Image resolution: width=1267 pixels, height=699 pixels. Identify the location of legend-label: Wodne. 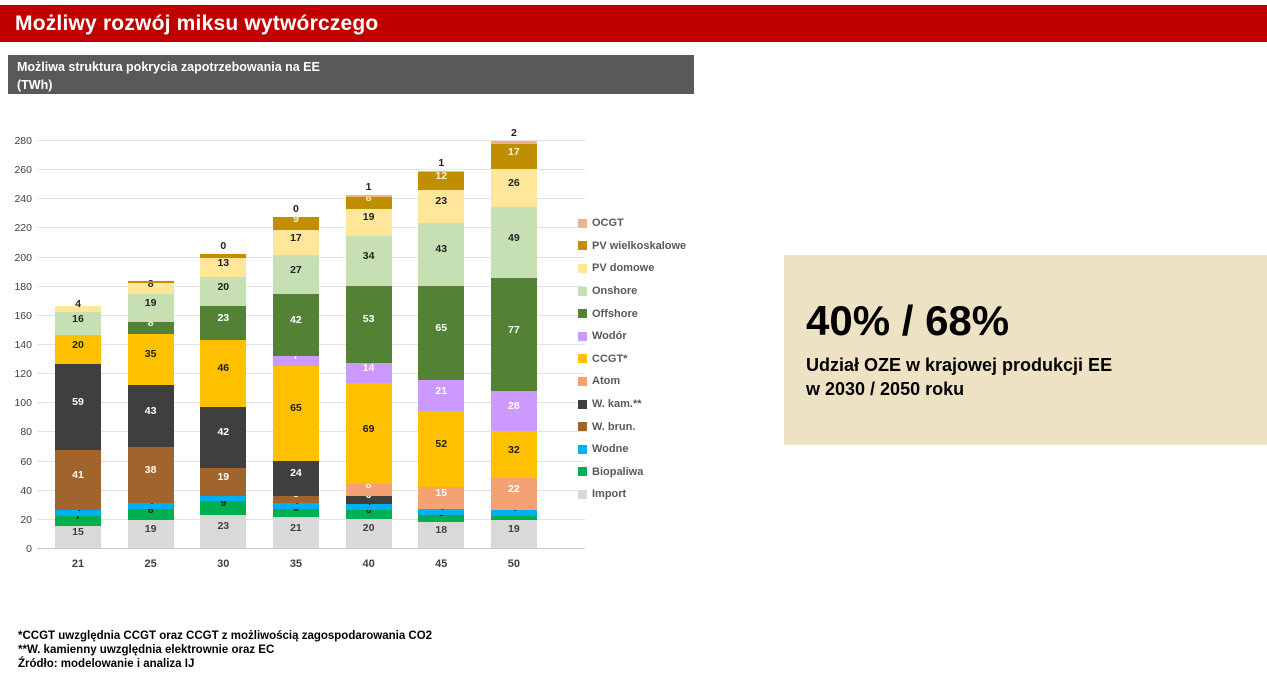
(610, 449).